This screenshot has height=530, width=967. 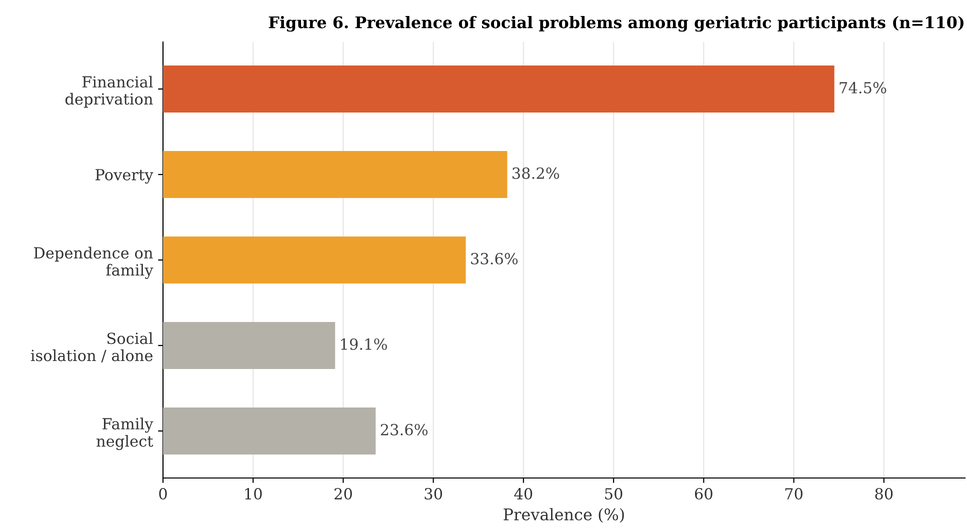 What do you see at coordinates (94, 262) in the screenshot?
I see `y-tick-label: Dependence on family` at bounding box center [94, 262].